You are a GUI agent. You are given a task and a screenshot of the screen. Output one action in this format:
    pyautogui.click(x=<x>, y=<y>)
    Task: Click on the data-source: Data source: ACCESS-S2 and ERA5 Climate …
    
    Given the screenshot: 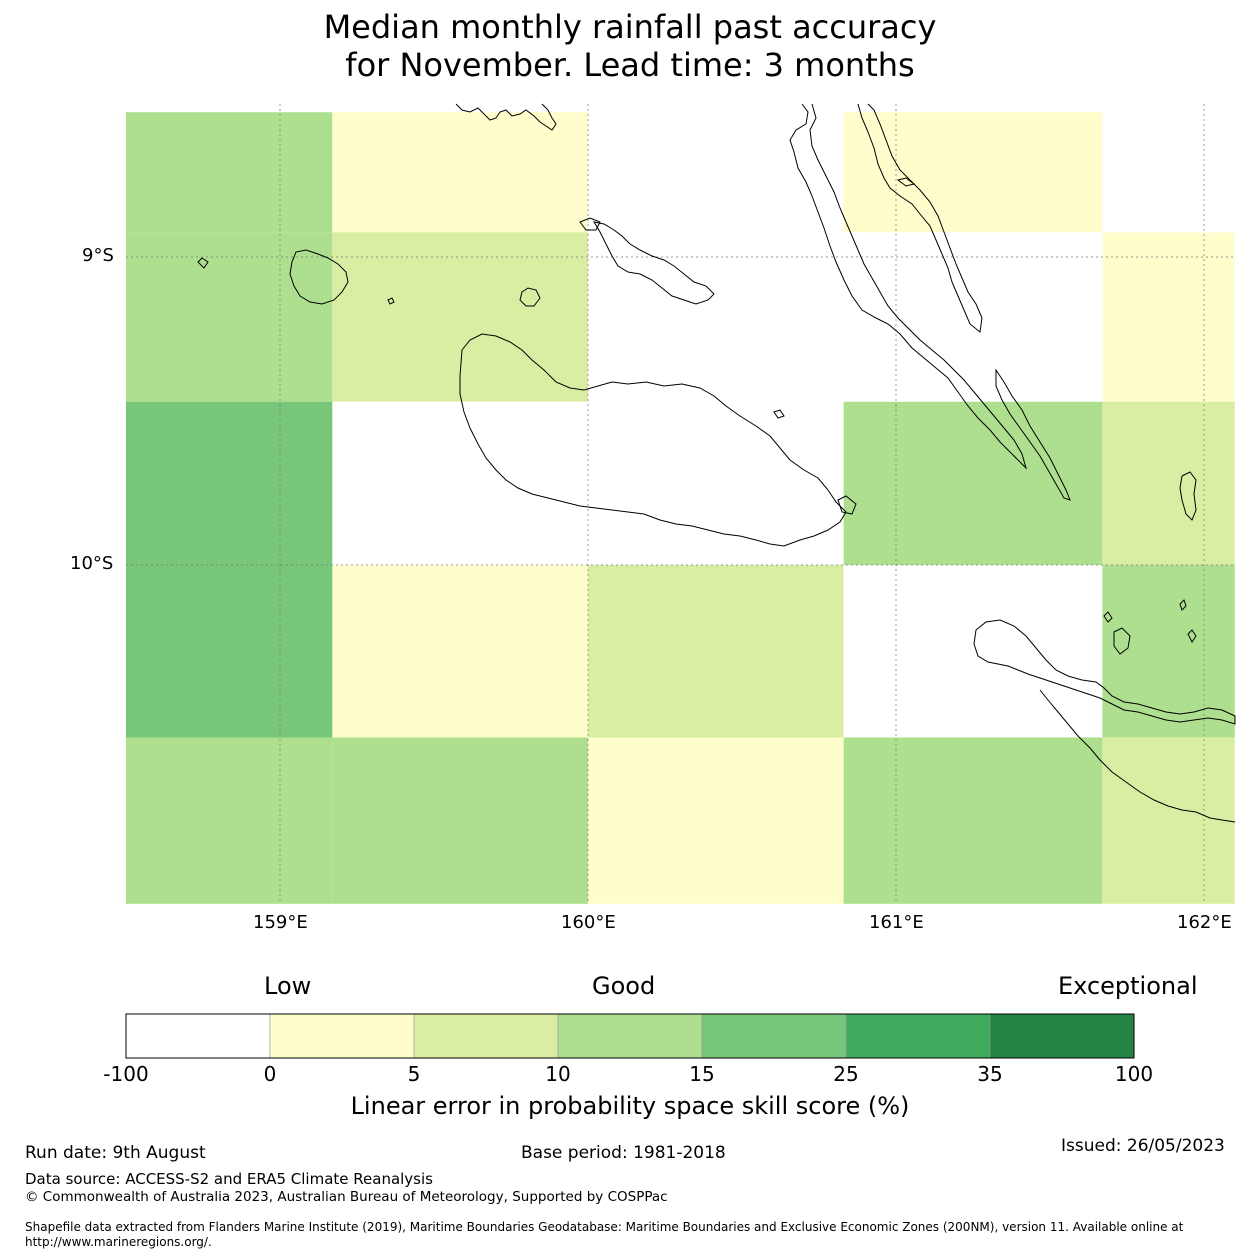 What is the action you would take?
    pyautogui.click(x=229, y=1179)
    